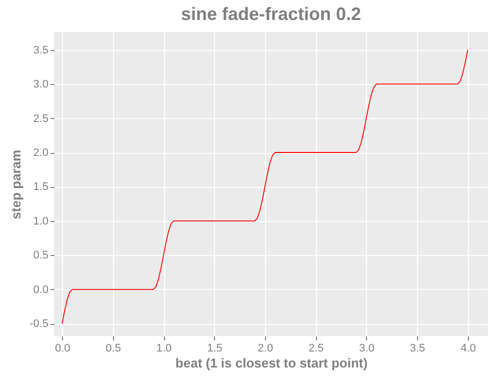  Describe the element at coordinates (418, 348) in the screenshot. I see `x-tick-label: 3.5` at that location.